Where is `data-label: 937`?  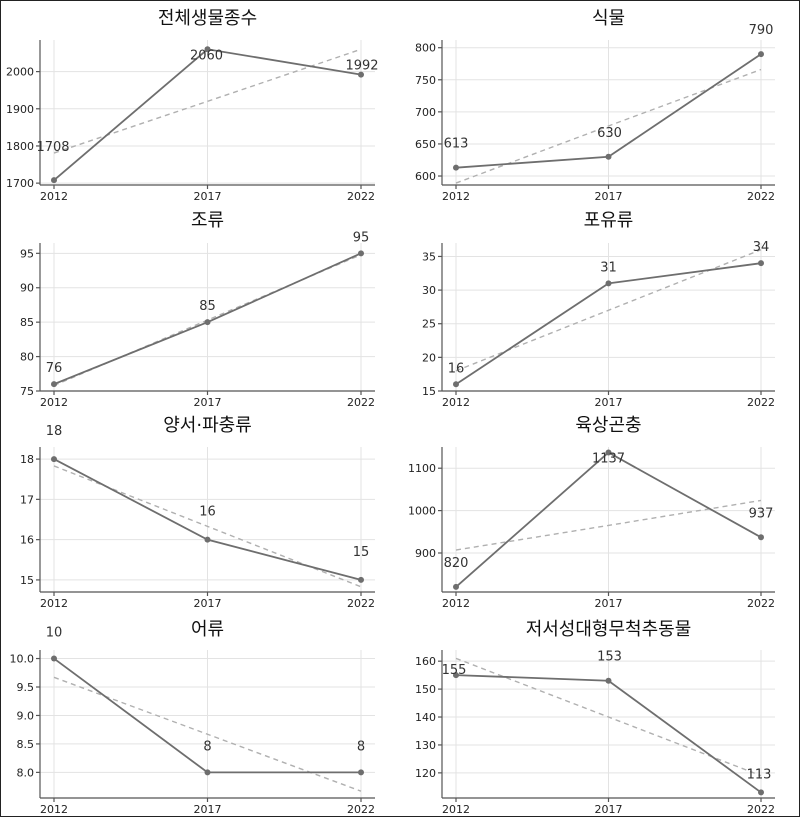
data-label: 937 is located at coordinates (761, 513).